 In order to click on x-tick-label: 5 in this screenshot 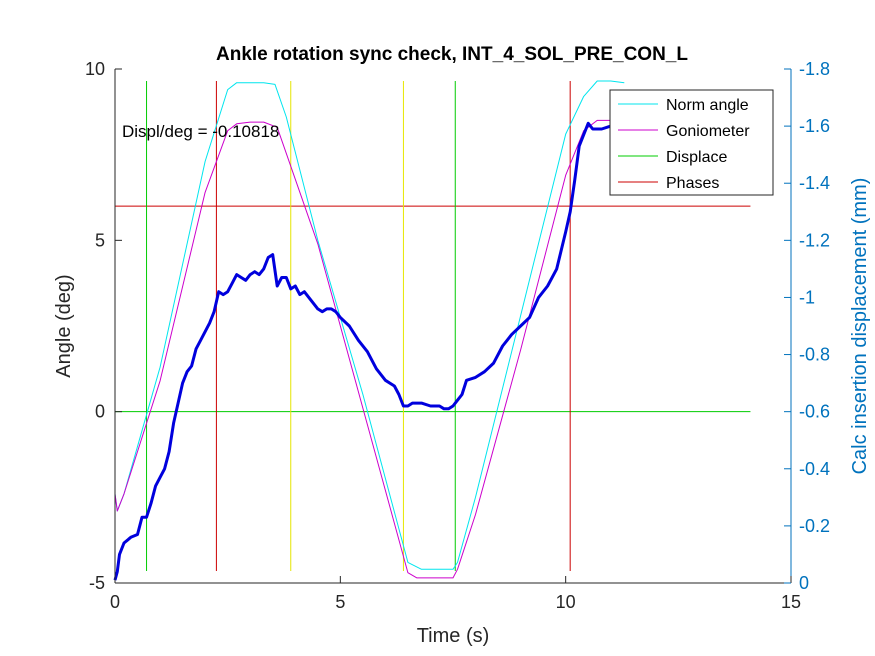, I will do `click(340, 602)`.